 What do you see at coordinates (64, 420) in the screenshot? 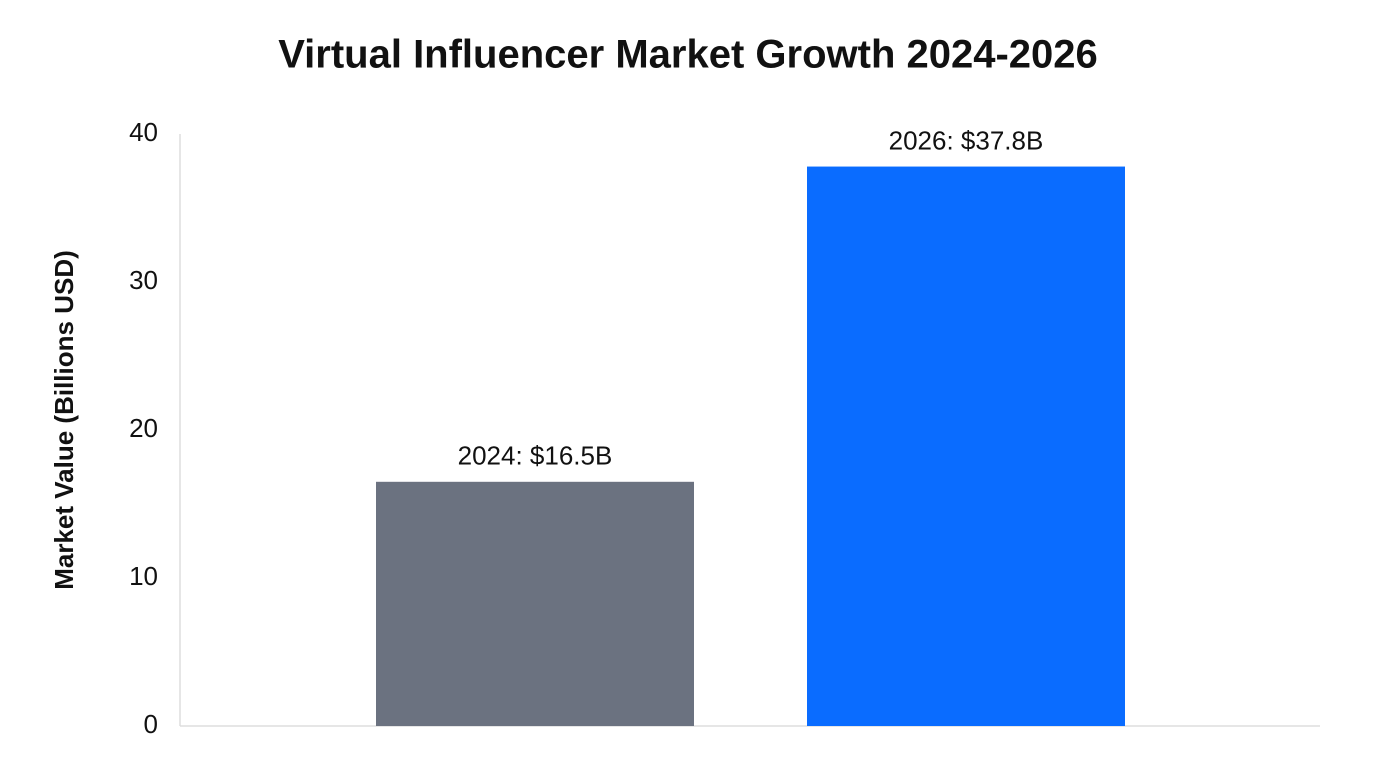
I see `y-axis-label: Market Value (Billions USD)` at bounding box center [64, 420].